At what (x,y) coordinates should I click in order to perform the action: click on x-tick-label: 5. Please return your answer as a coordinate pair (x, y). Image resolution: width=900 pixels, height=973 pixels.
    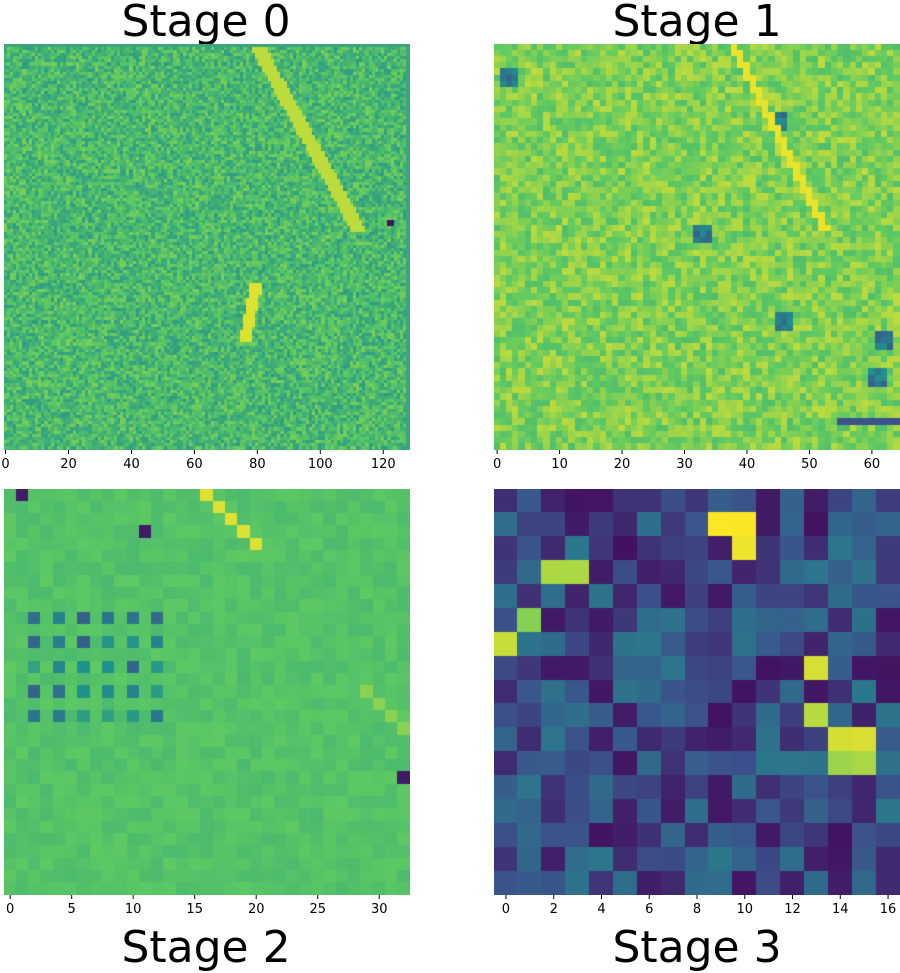
    Looking at the image, I should click on (72, 909).